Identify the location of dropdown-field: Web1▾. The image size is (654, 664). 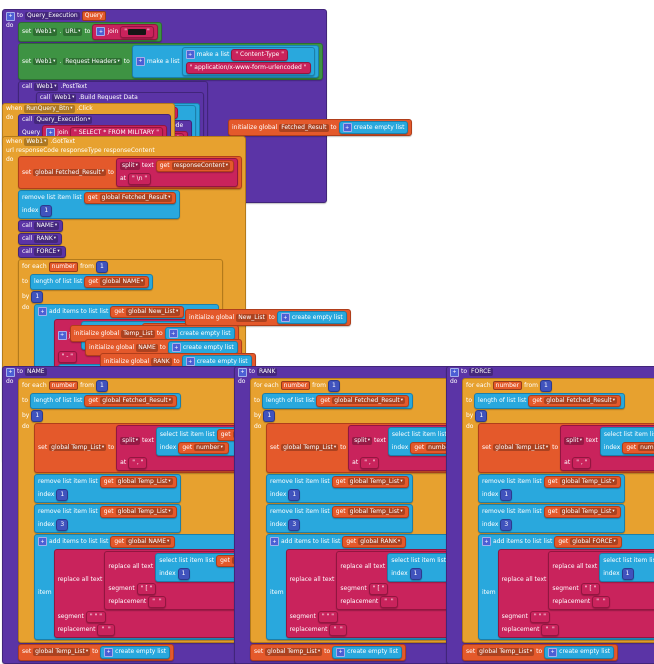
(64, 98).